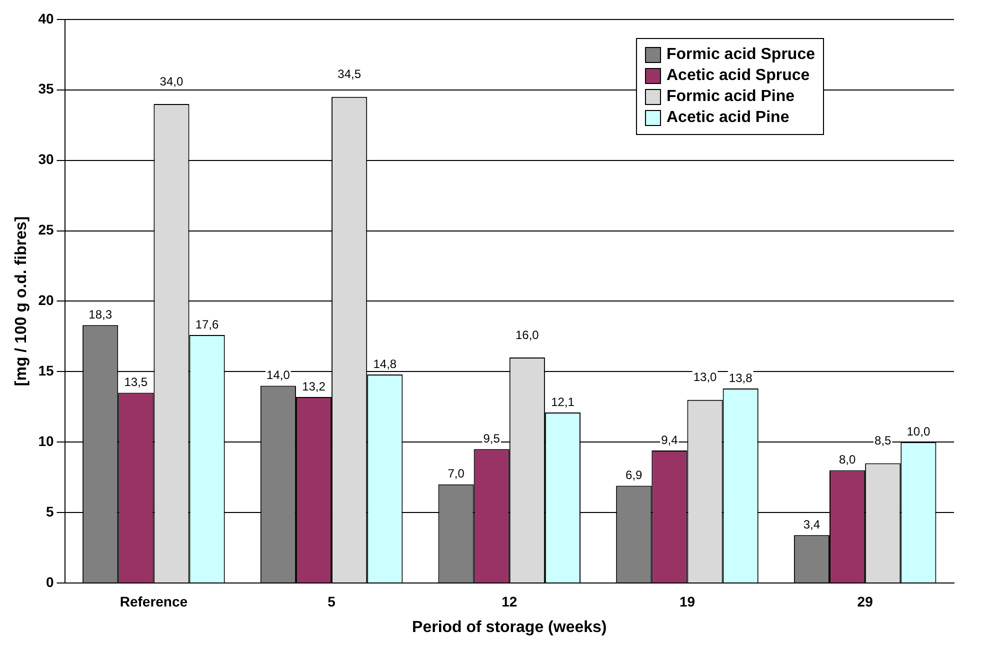 Image resolution: width=982 pixels, height=649 pixels. I want to click on data-label: 17,6, so click(207, 324).